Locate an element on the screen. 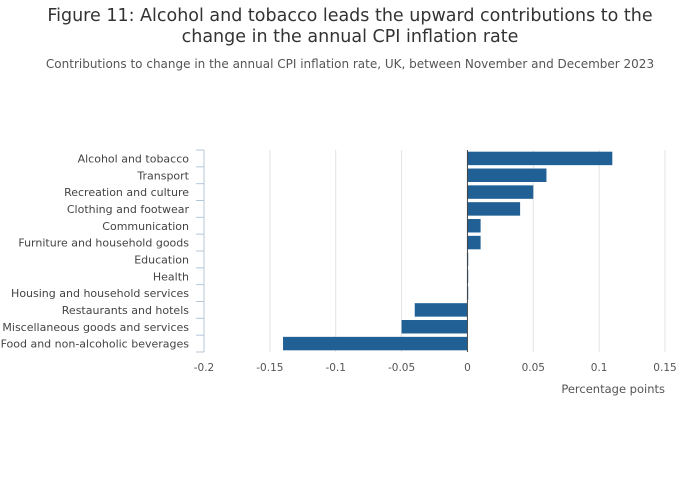 This screenshot has height=502, width=700. category-label: Furniture and household goods is located at coordinates (103, 243).